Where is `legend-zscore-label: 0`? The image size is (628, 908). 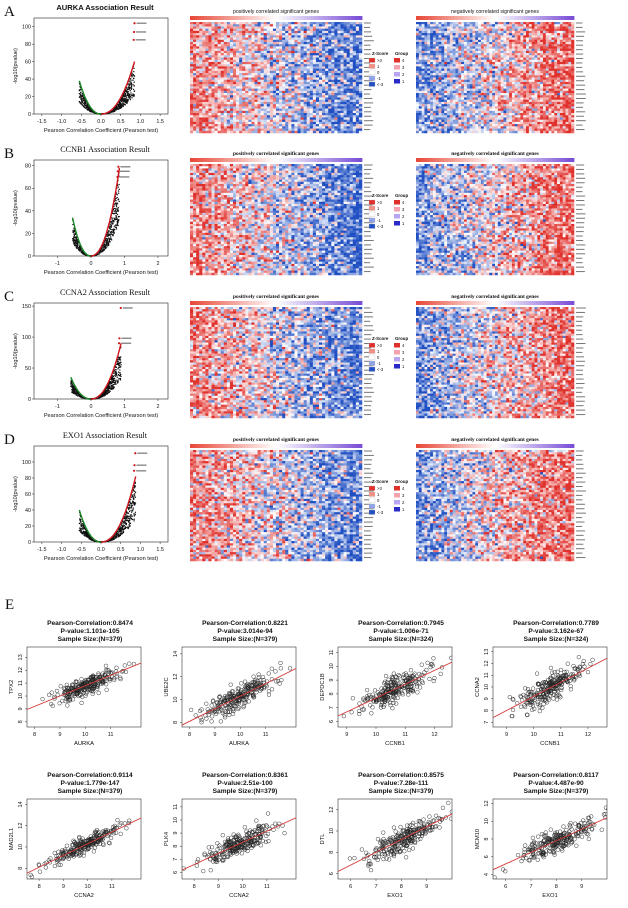 legend-zscore-label: 0 is located at coordinates (378, 72).